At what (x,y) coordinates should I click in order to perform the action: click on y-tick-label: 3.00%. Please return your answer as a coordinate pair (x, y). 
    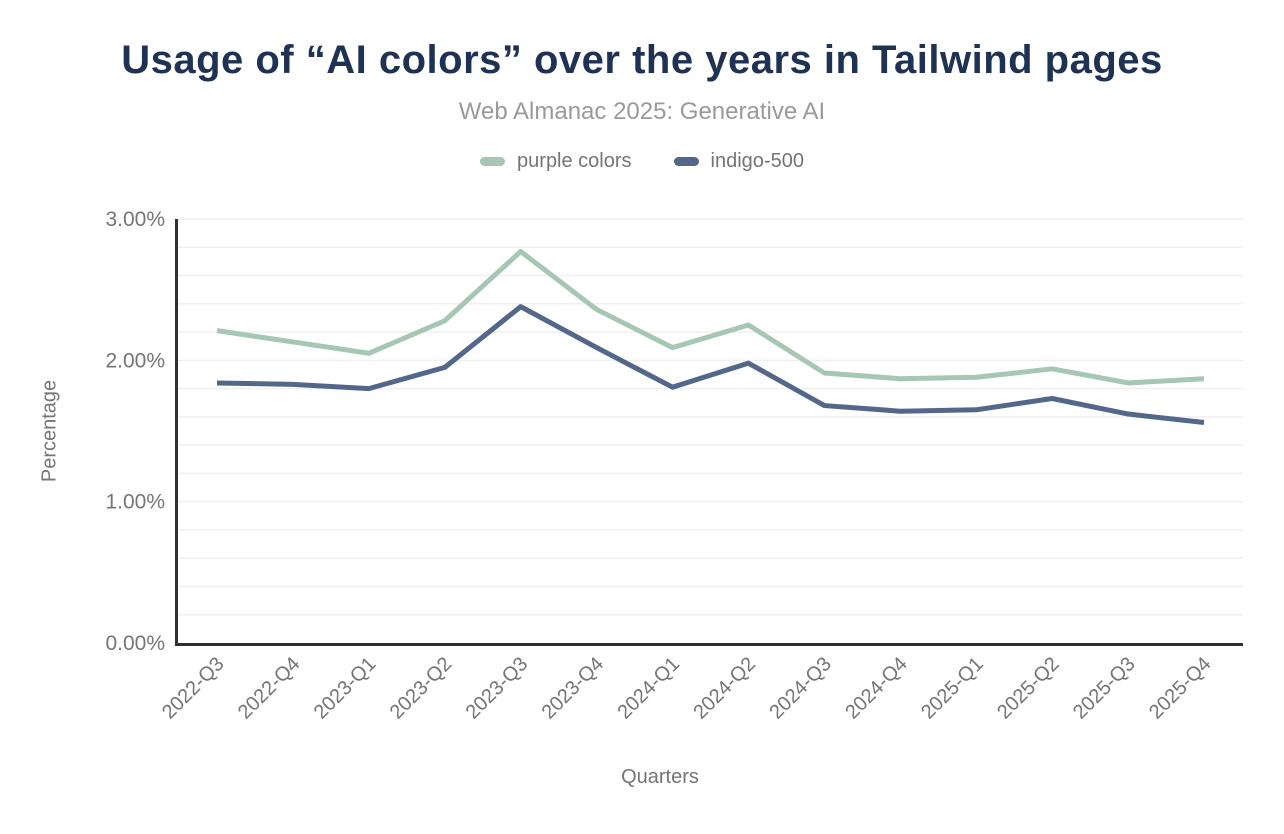
    Looking at the image, I should click on (135, 219).